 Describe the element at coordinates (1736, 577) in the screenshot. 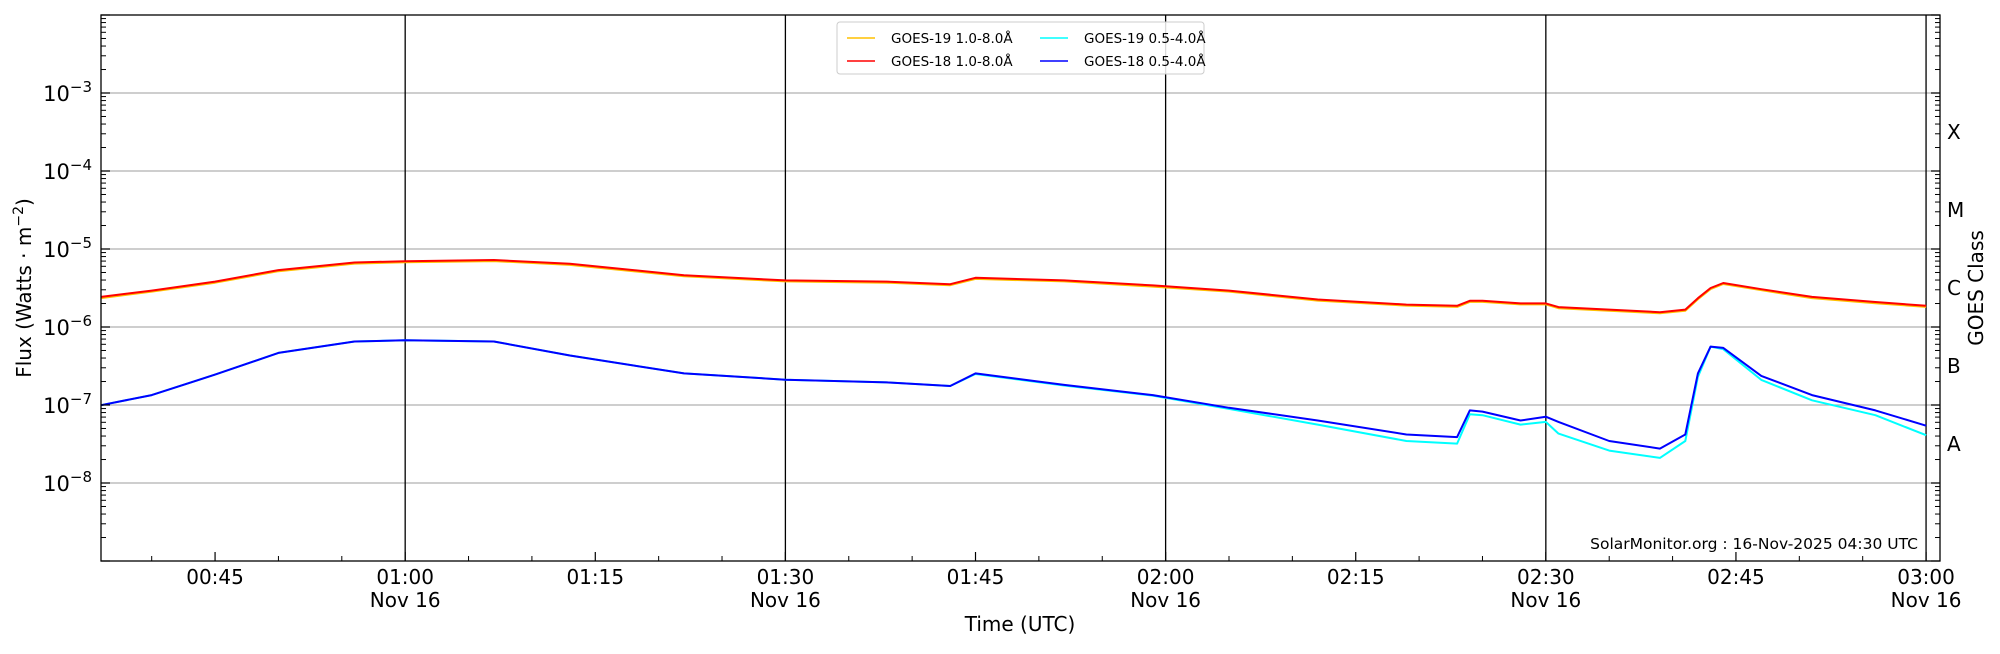

I see `x-tick-label: 02:45` at that location.